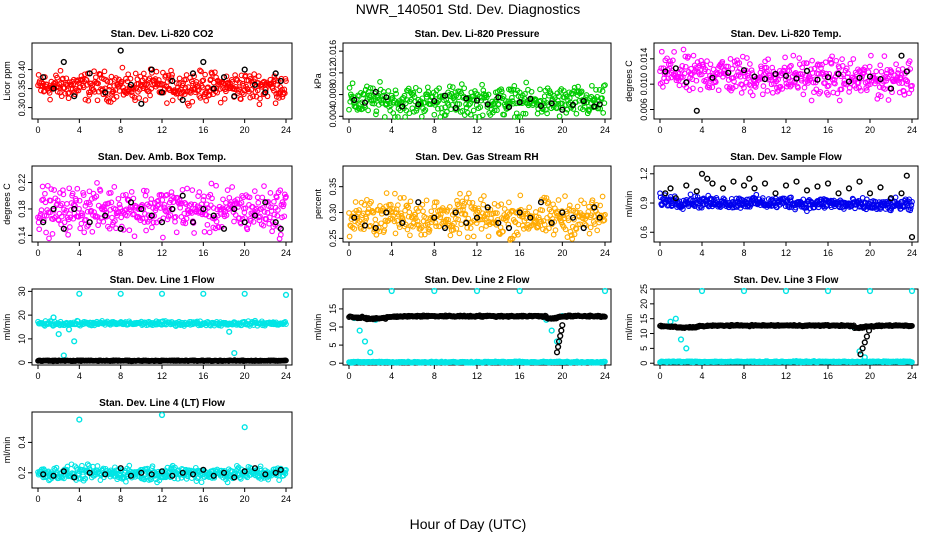 This screenshot has height=540, width=936. I want to click on y-axis-label: ml/min, so click(7, 327).